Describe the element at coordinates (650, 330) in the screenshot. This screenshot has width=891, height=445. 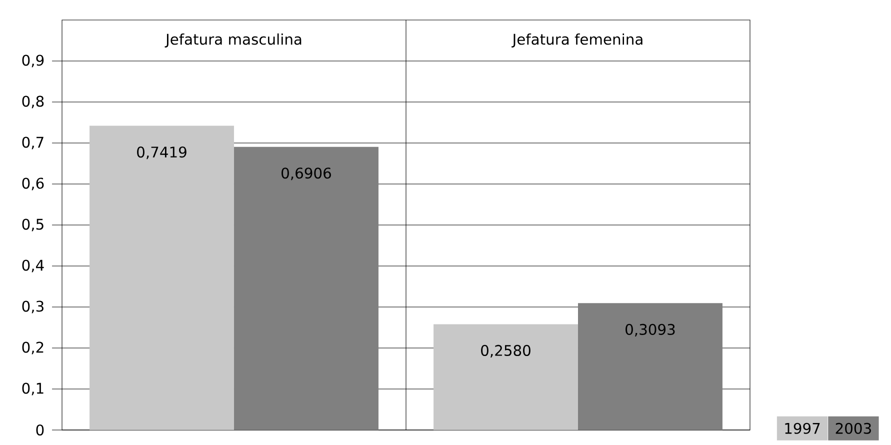
I see `data-label: 0,3093` at that location.